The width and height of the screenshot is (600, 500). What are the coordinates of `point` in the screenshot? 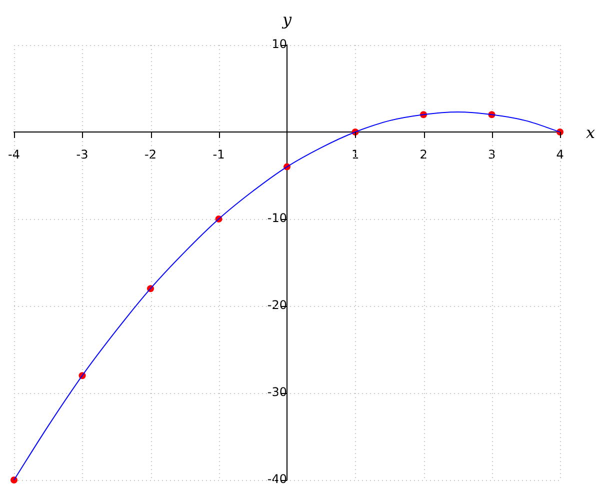 It's located at (14, 480).